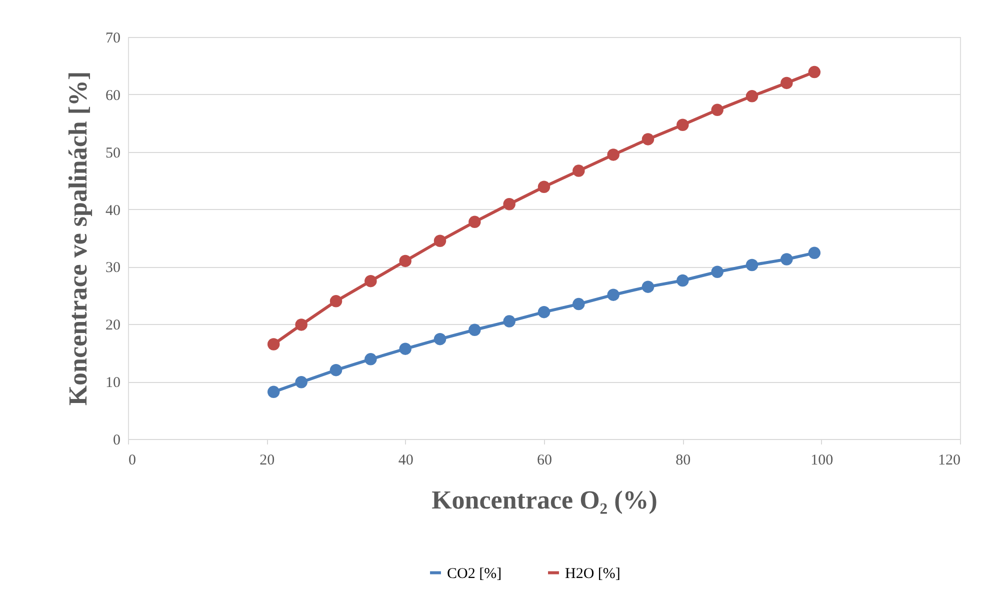 The width and height of the screenshot is (994, 614). I want to click on y-tick-label: 40, so click(113, 210).